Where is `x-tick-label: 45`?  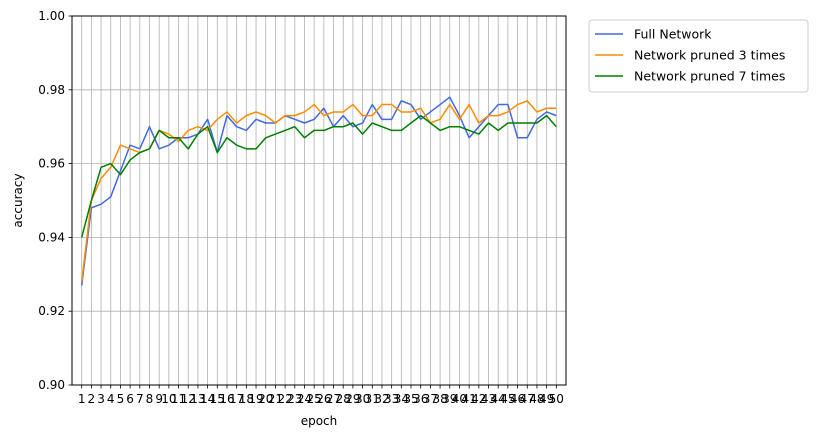
x-tick-label: 45 is located at coordinates (507, 399).